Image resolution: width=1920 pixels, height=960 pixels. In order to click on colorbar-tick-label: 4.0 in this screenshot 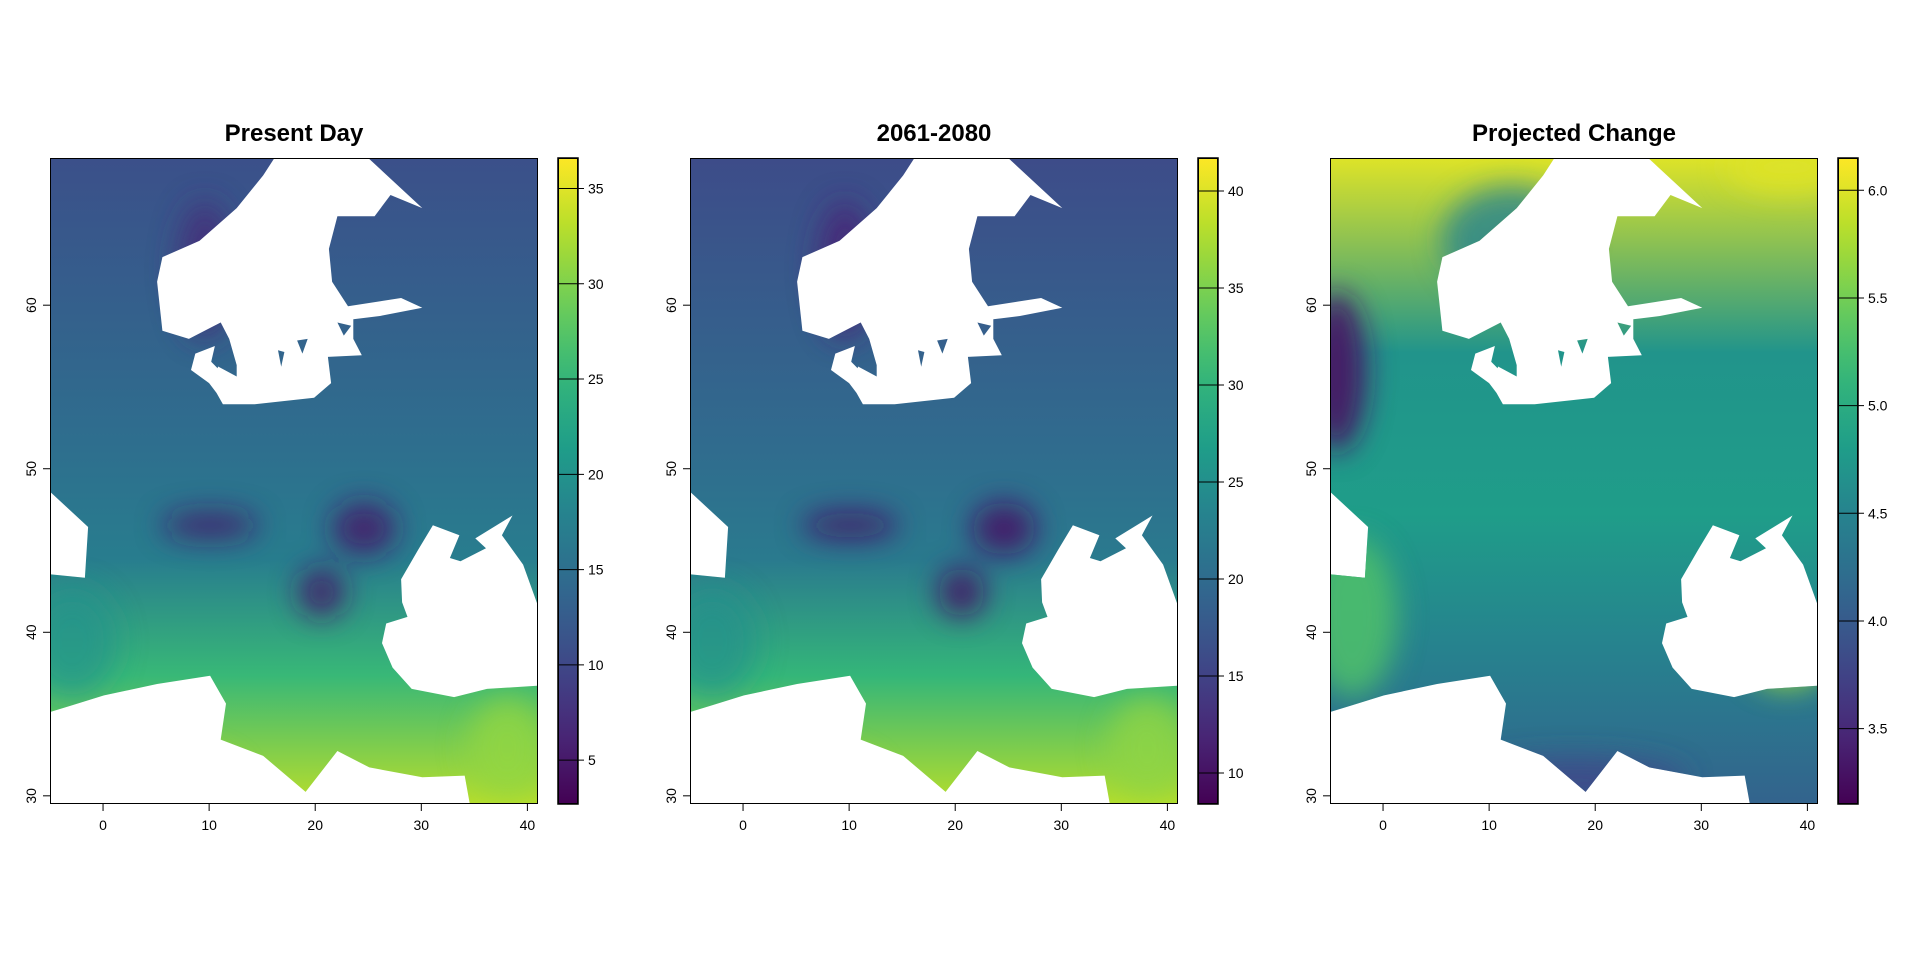, I will do `click(1878, 621)`.